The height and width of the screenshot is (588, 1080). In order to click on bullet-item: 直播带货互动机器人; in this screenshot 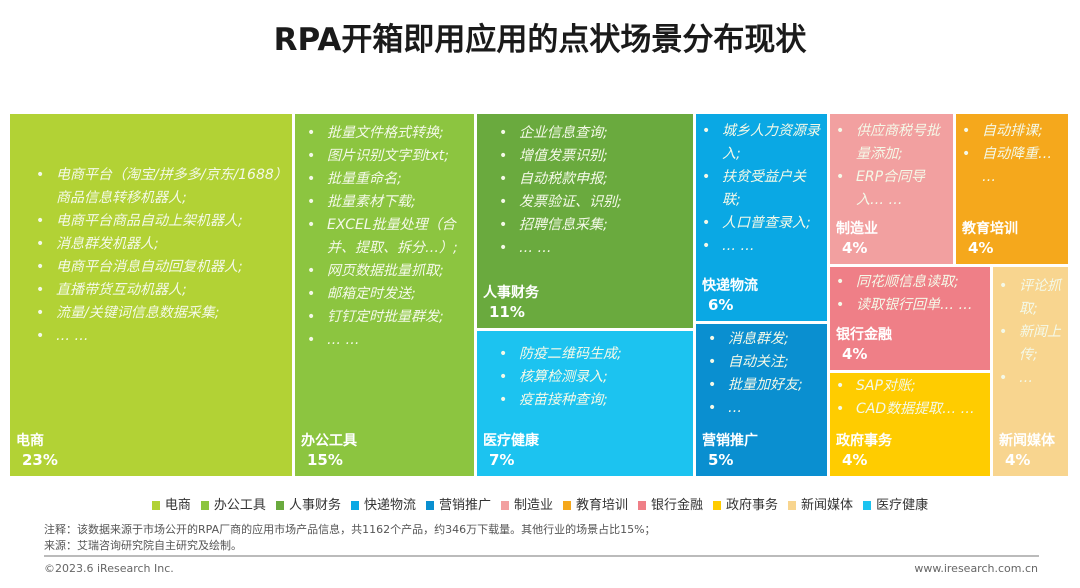, I will do `click(157, 290)`.